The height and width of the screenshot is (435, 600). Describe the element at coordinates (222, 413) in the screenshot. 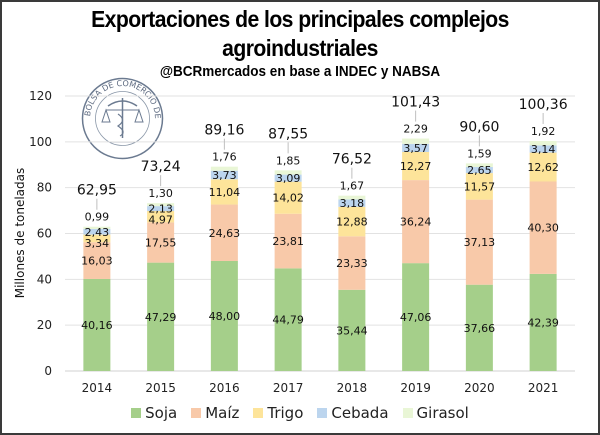

I see `legend-label: Maíz` at that location.